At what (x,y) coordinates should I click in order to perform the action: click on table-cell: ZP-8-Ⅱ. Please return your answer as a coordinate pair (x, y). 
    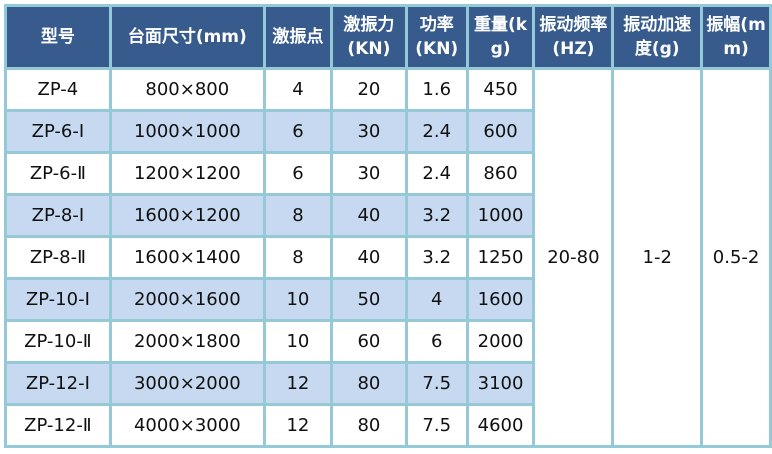
    Looking at the image, I should click on (58, 257).